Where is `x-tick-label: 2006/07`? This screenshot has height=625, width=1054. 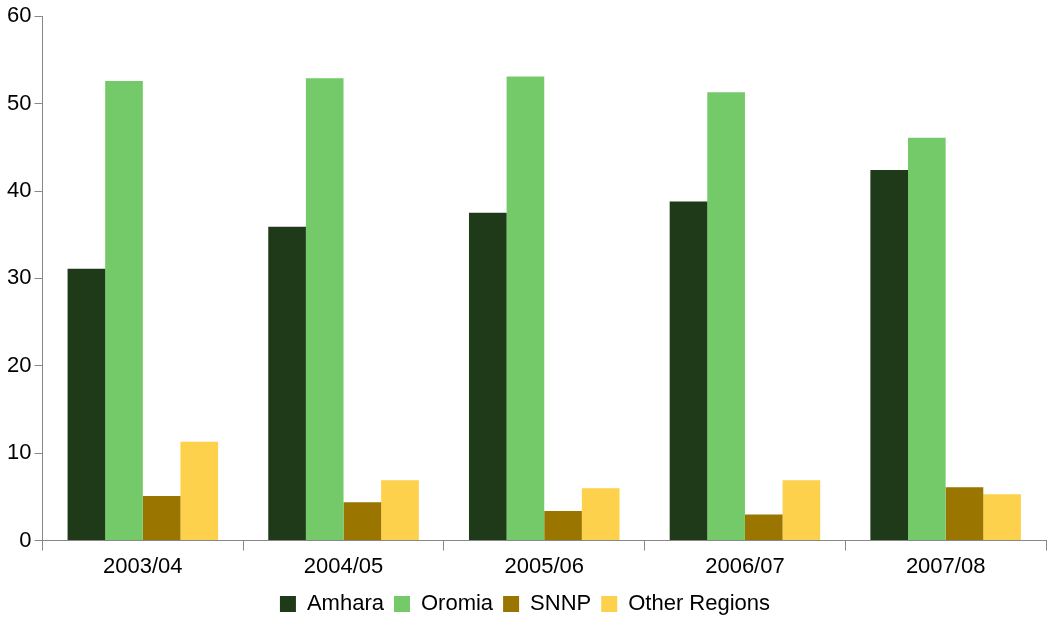 x-tick-label: 2006/07 is located at coordinates (745, 565).